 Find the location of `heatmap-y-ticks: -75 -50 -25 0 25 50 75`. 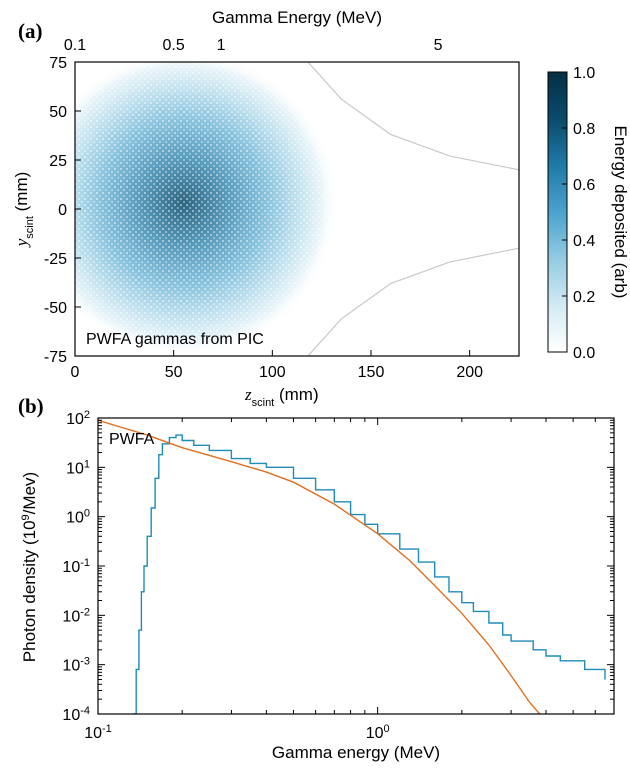

heatmap-y-ticks: -75 -50 -25 0 25 50 75 is located at coordinates (62, 210).